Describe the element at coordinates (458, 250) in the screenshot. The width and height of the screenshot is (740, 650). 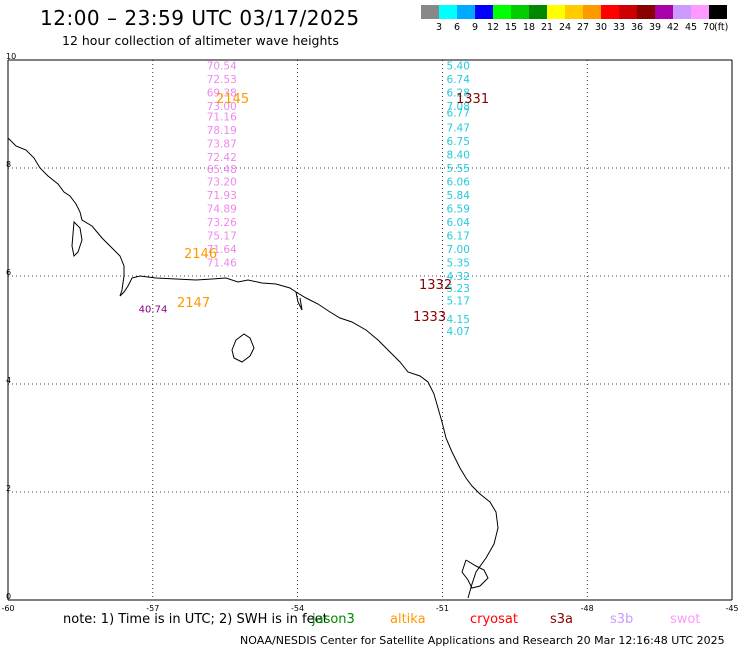
I see `wave-height-label: 7.00` at that location.